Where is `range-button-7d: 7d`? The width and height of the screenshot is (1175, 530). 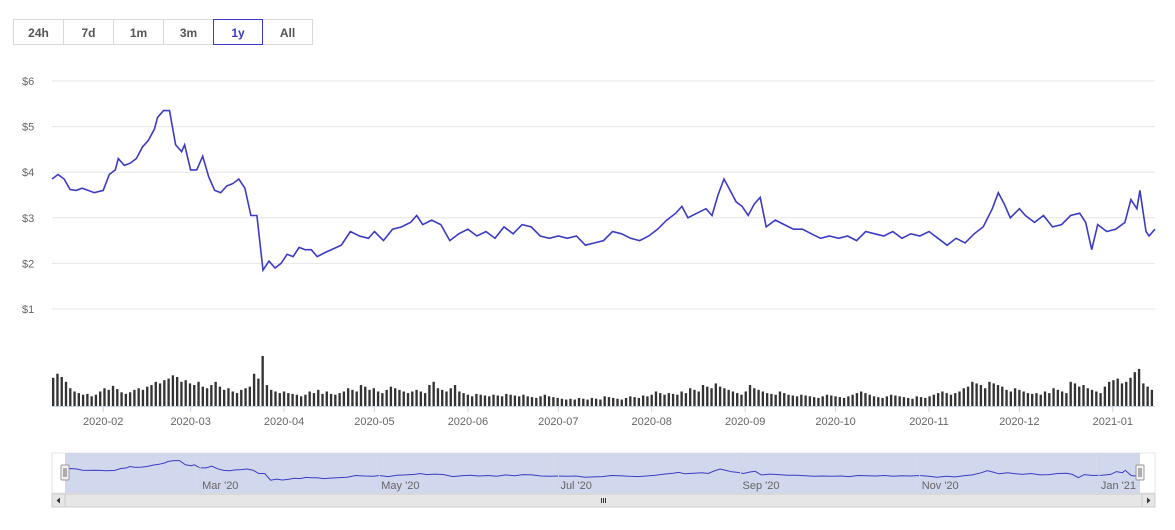 range-button-7d: 7d is located at coordinates (88, 32).